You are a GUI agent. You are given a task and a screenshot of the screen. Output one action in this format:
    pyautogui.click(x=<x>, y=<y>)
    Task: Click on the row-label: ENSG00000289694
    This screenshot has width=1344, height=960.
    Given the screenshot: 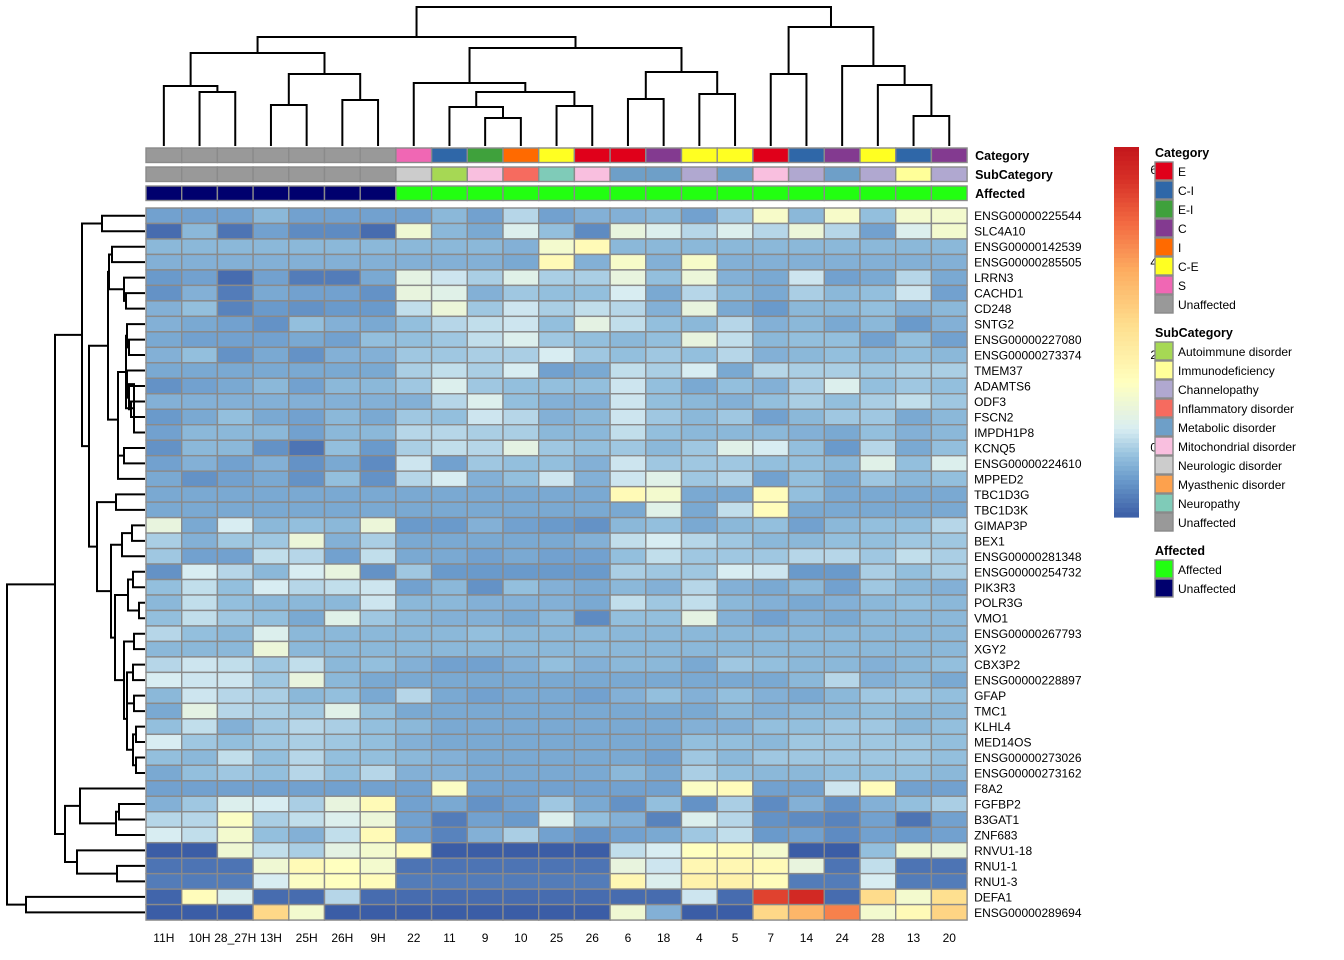 What is the action you would take?
    pyautogui.click(x=1028, y=913)
    